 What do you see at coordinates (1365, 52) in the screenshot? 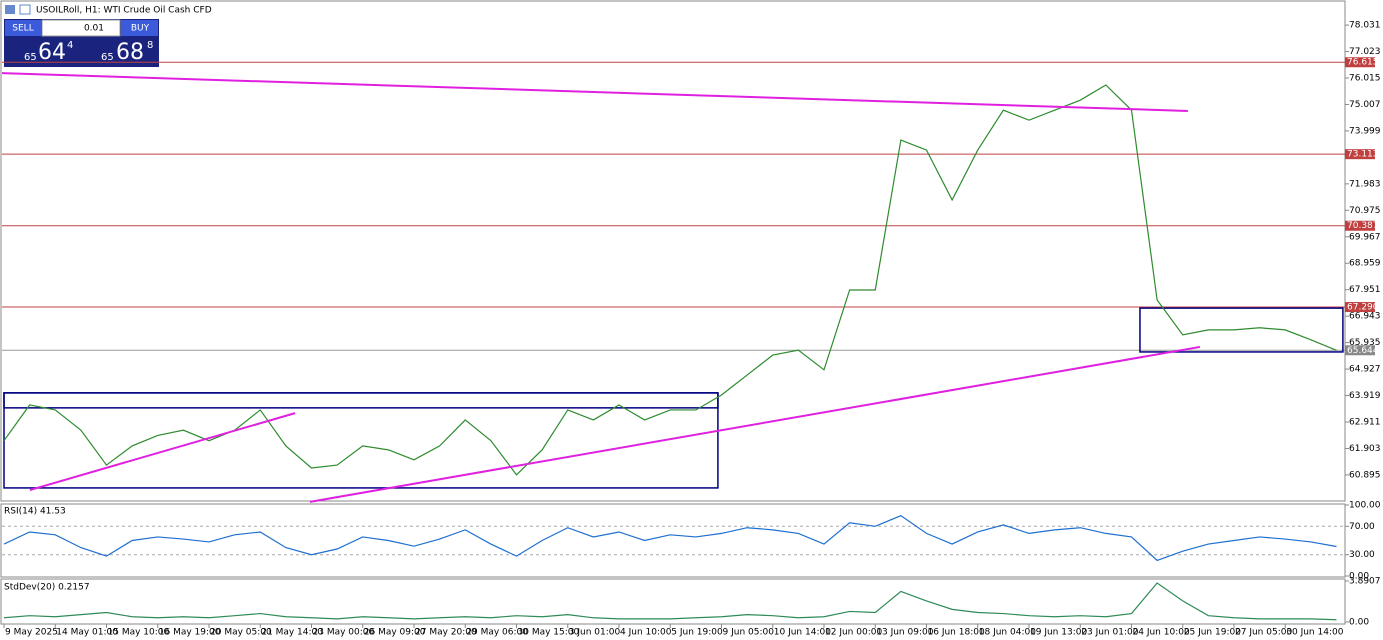
I see `y-tick-label: 77.023` at bounding box center [1365, 52].